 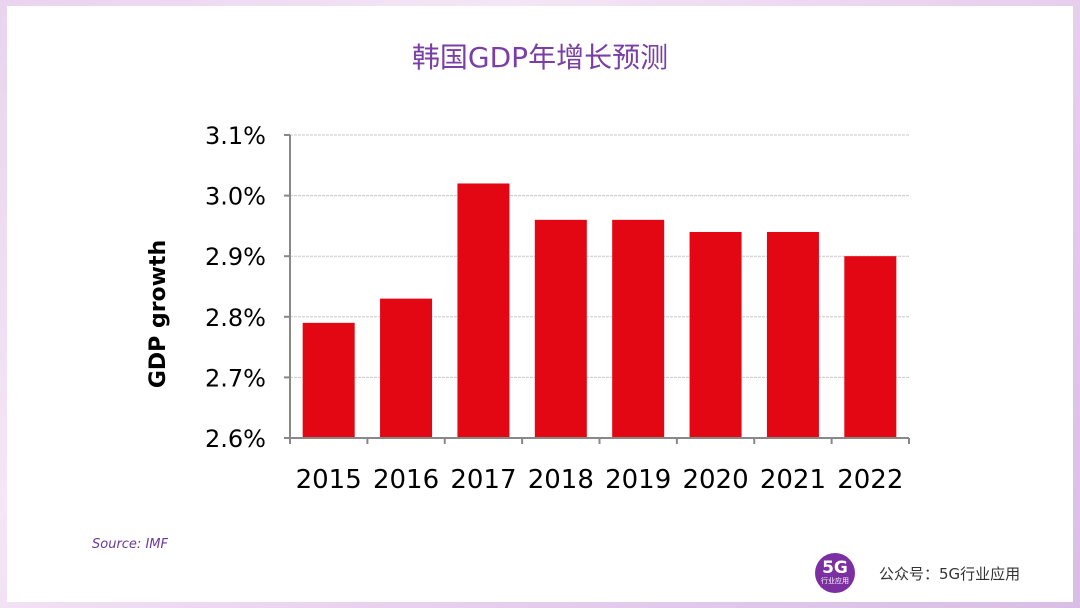 I want to click on bar-2016, so click(x=406, y=368).